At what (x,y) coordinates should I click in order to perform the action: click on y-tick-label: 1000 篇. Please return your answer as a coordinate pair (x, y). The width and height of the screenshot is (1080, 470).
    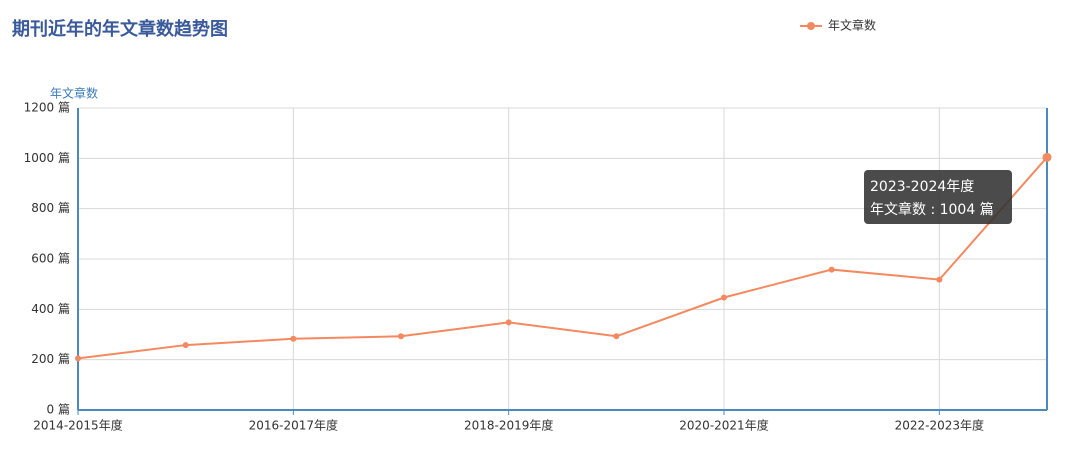
    Looking at the image, I should click on (47, 157).